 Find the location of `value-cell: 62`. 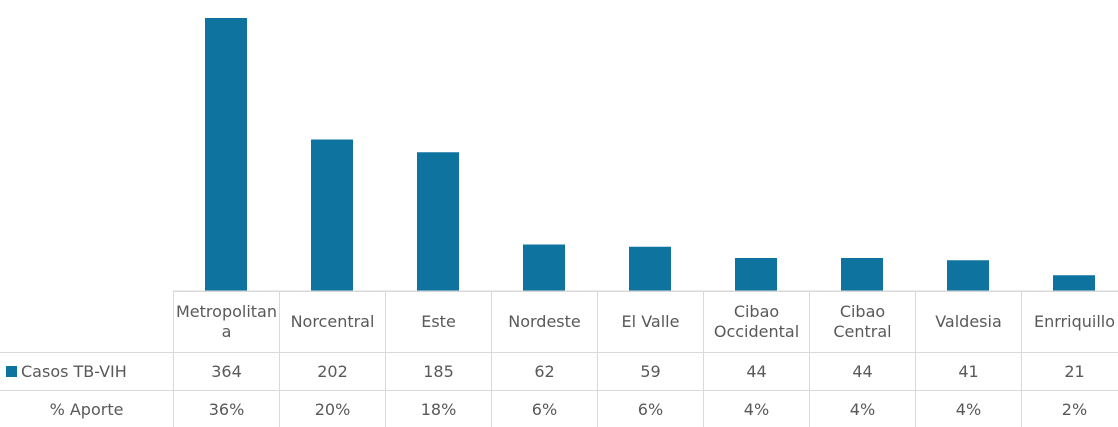

value-cell: 62 is located at coordinates (544, 371).